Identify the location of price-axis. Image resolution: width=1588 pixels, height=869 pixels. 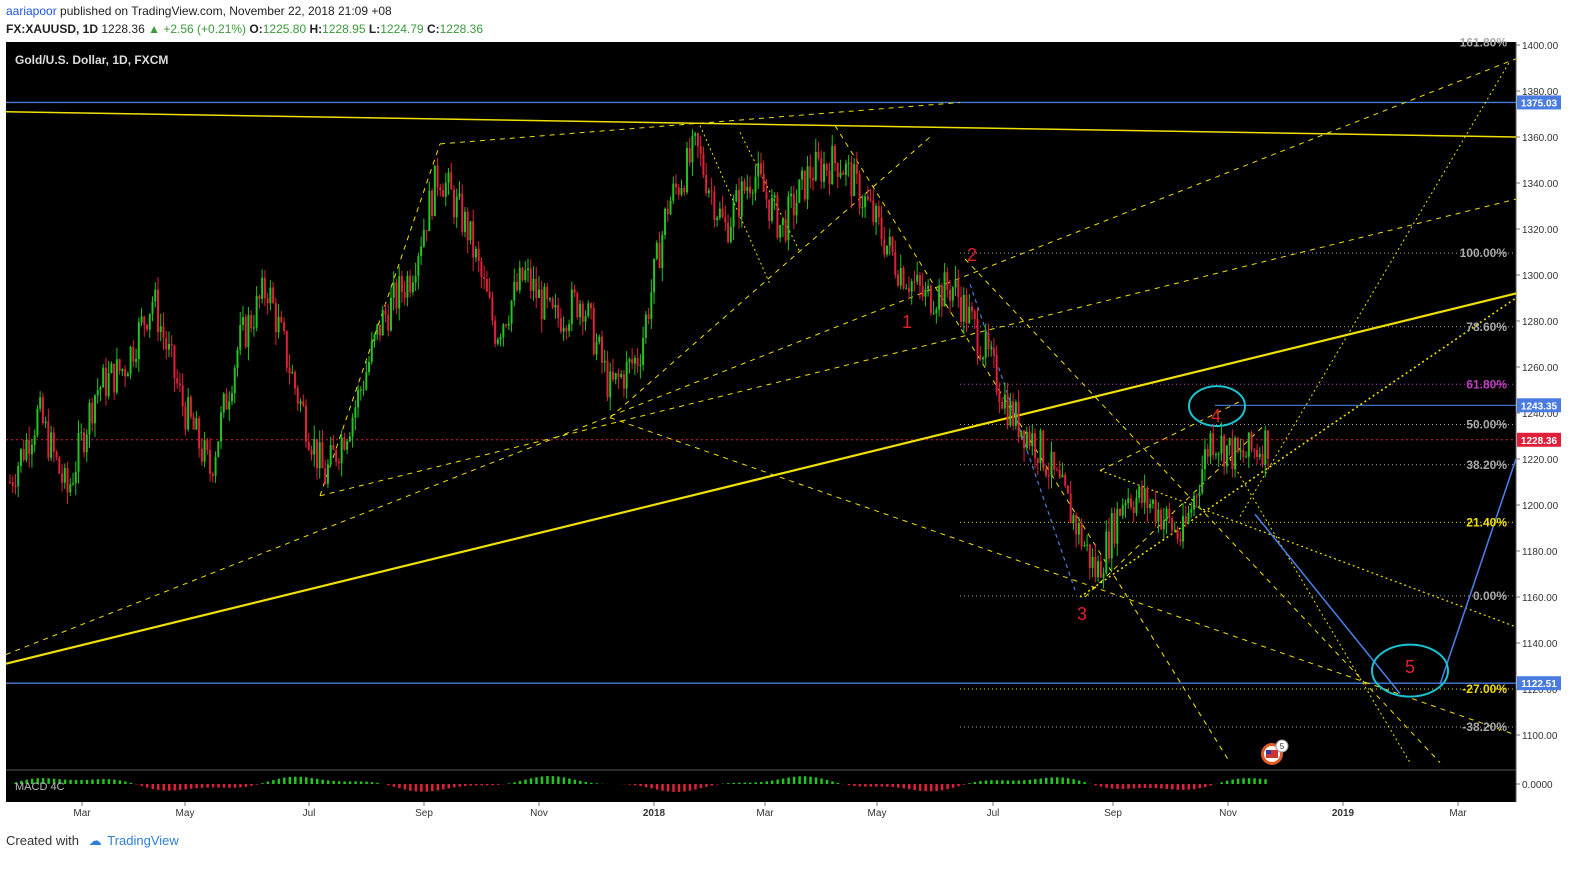
(1539, 422).